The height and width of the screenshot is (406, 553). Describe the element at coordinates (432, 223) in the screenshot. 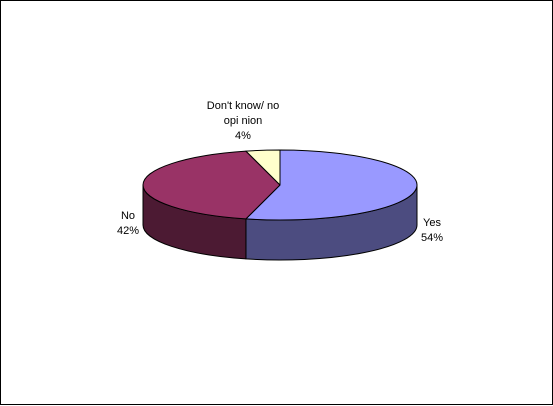

I see `data-label-line: Yes` at that location.